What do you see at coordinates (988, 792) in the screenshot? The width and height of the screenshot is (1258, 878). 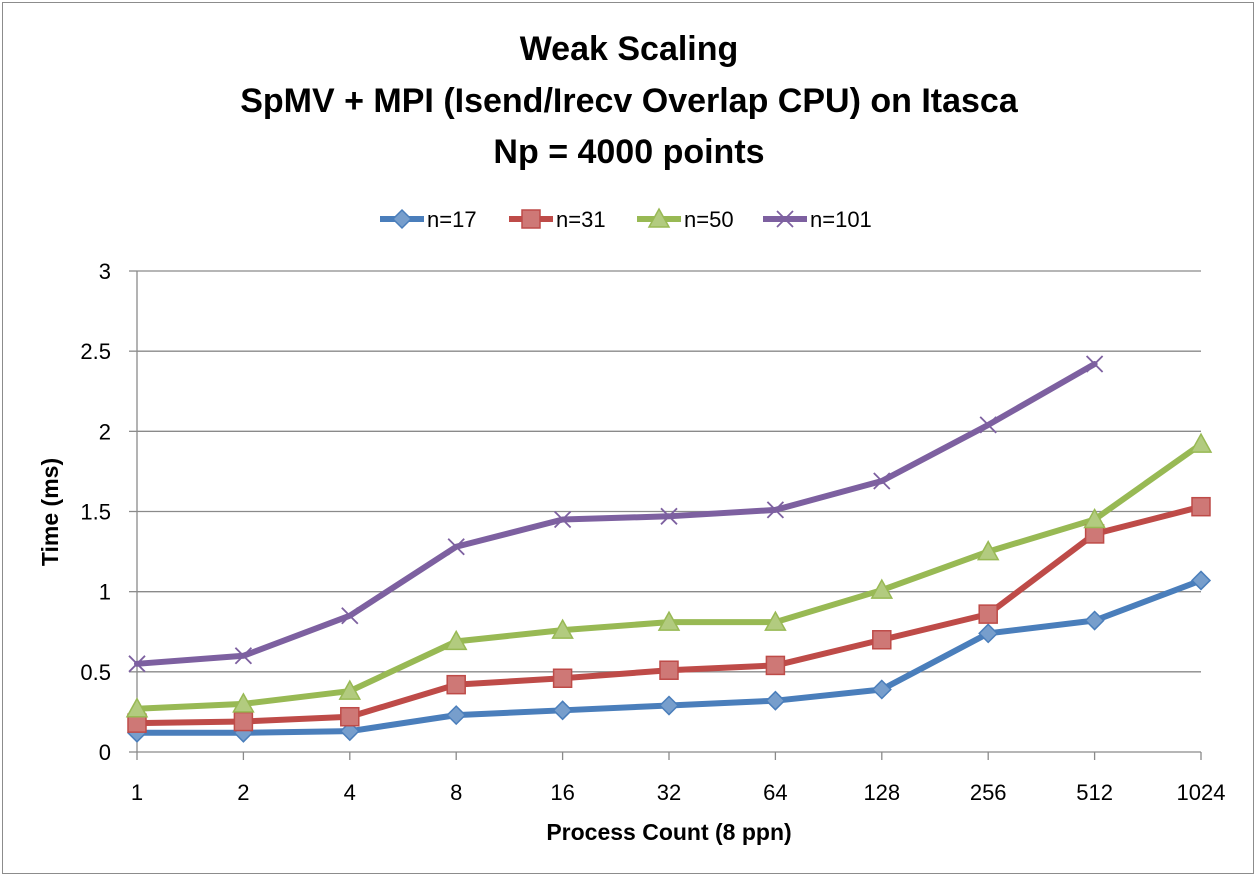 I see `x-tick-label: 256` at bounding box center [988, 792].